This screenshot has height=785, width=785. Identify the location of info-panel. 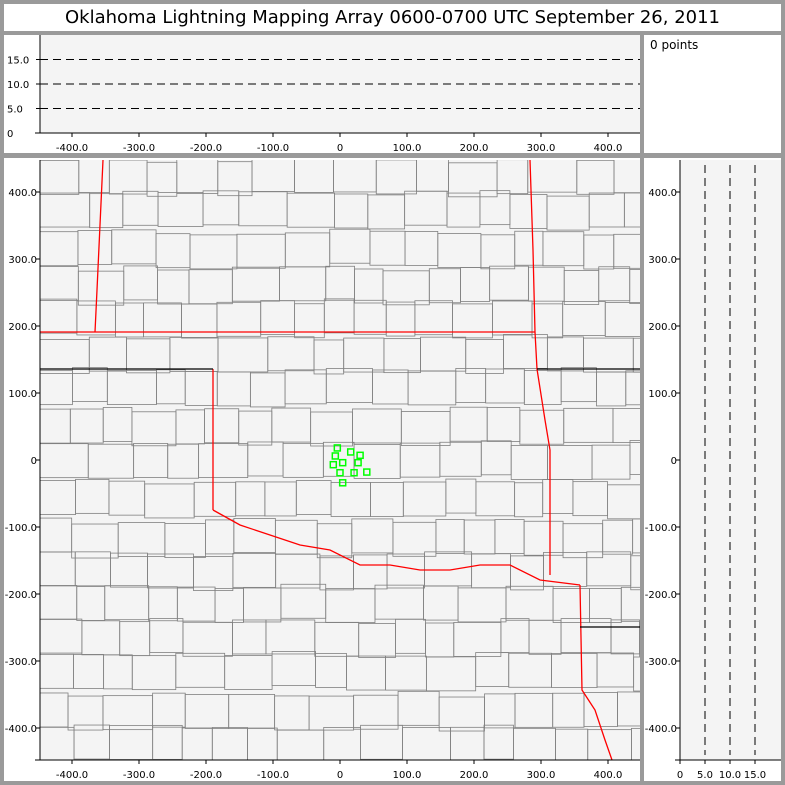
(712, 94).